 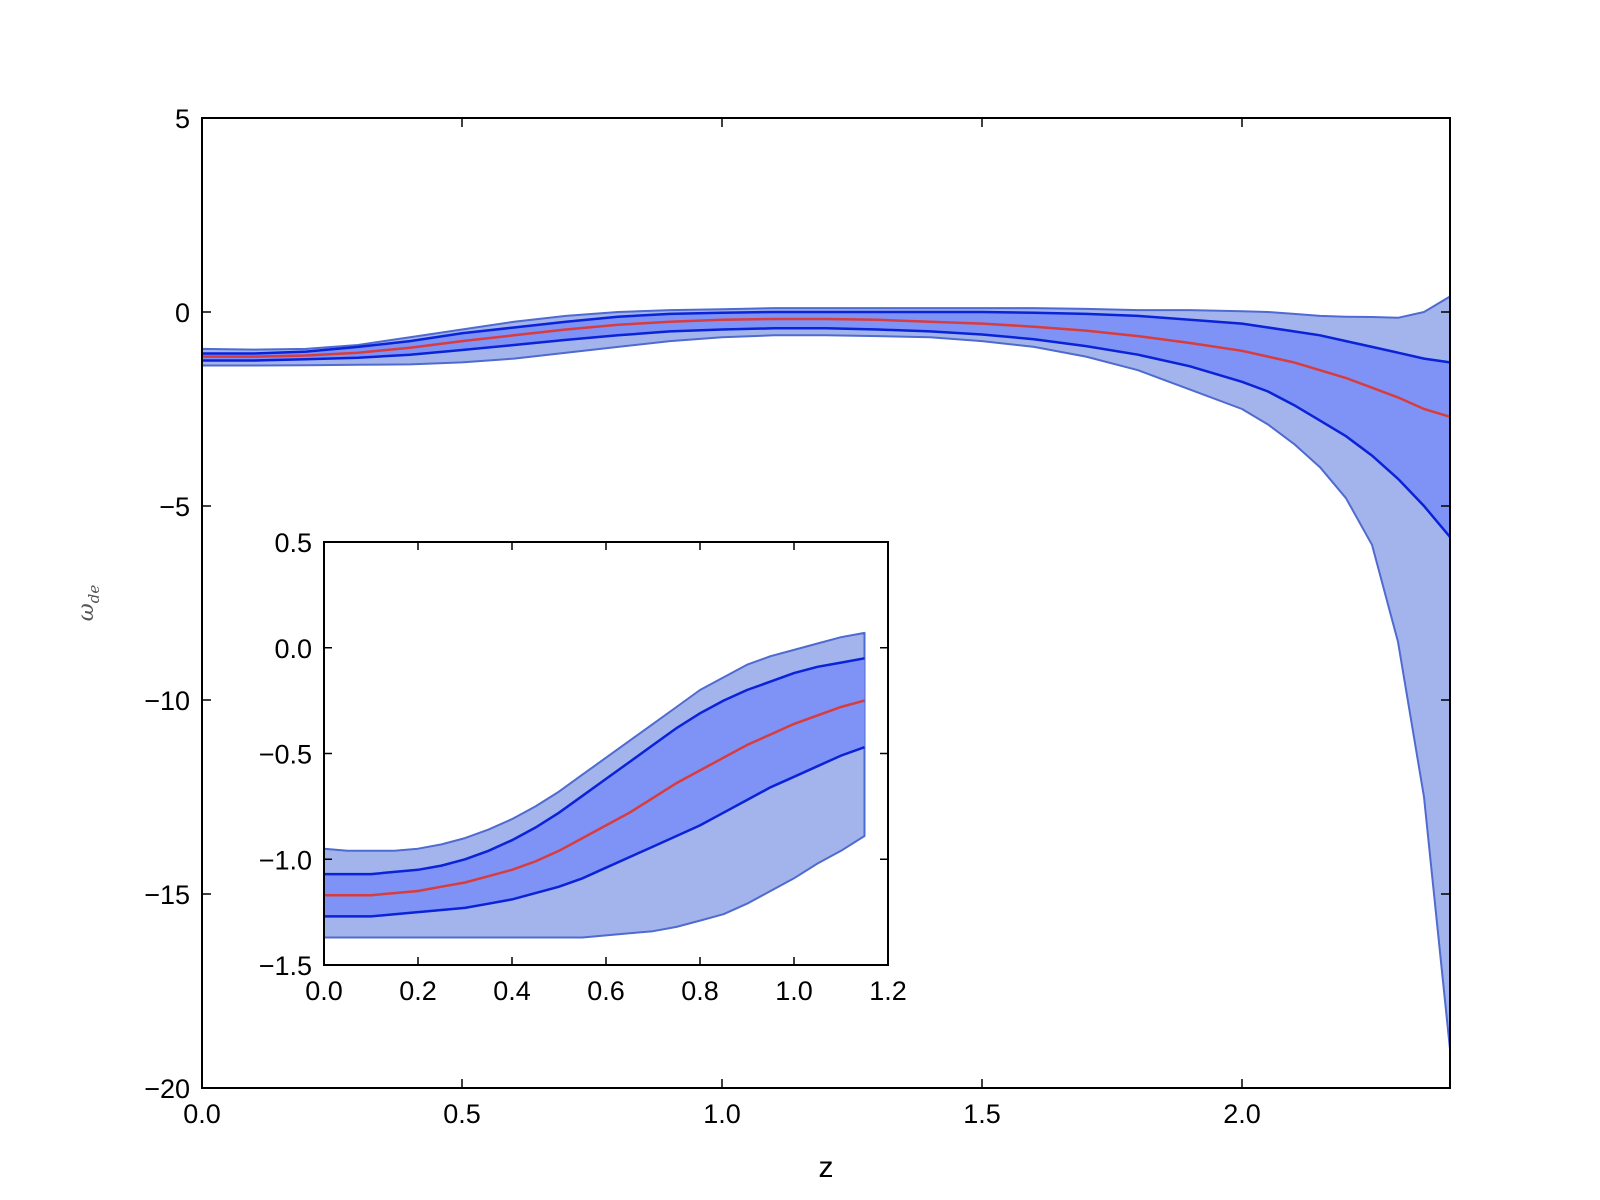 I want to click on main-ytick-label: 5, so click(x=182, y=119).